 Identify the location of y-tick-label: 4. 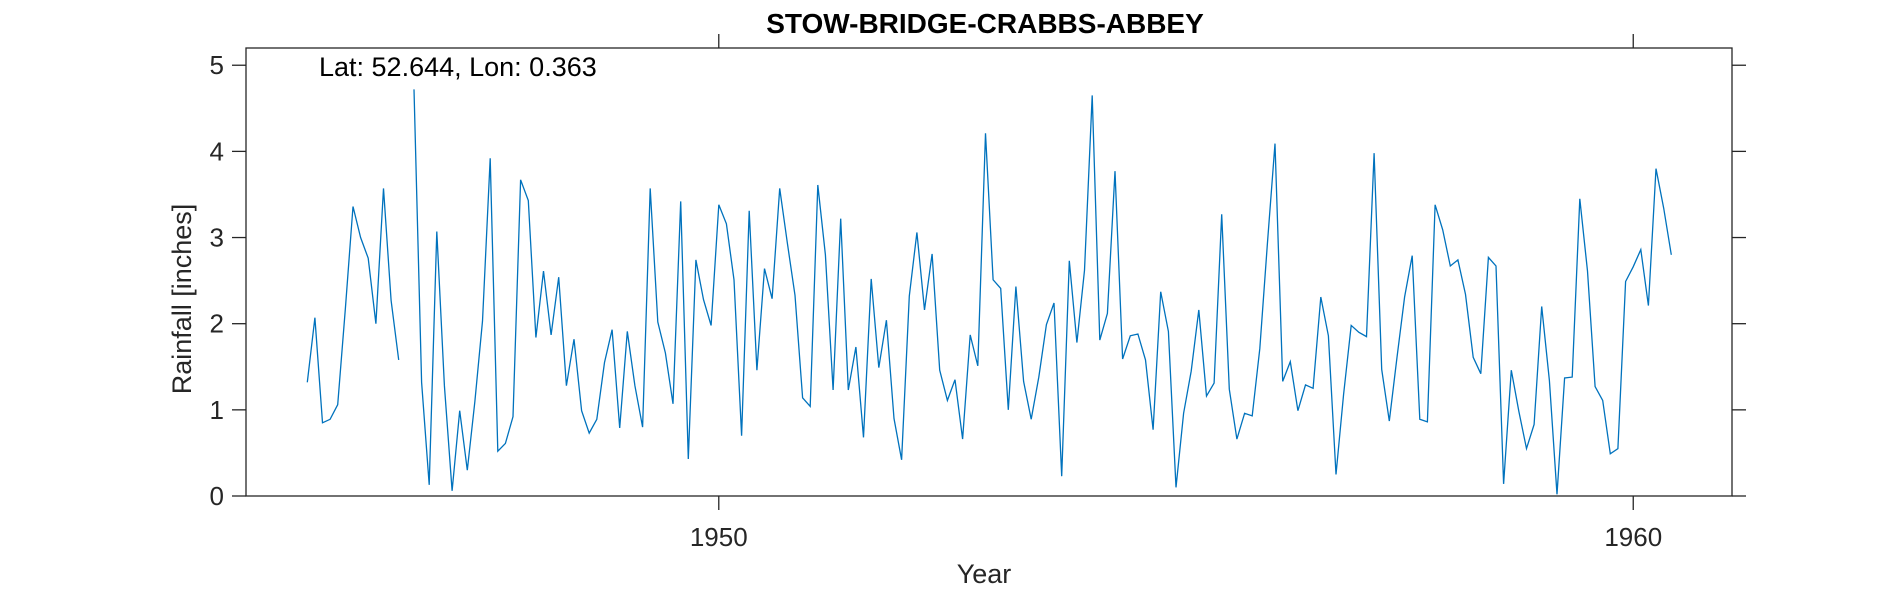
(217, 151).